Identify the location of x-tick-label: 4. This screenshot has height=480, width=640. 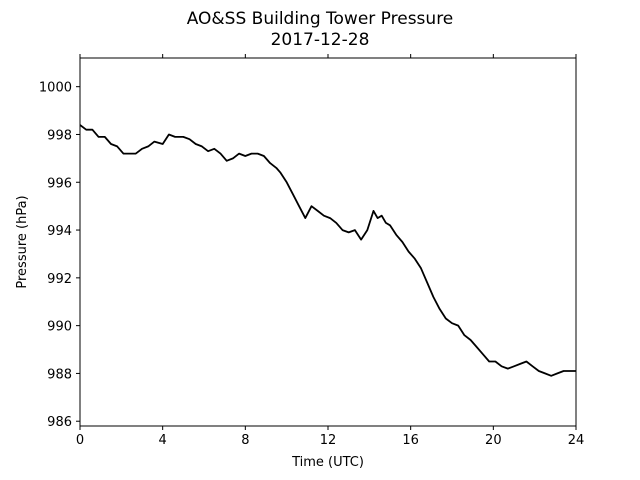
(163, 440).